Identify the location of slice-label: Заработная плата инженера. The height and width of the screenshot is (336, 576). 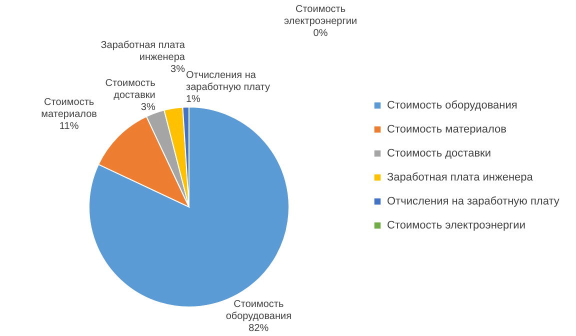
(143, 51).